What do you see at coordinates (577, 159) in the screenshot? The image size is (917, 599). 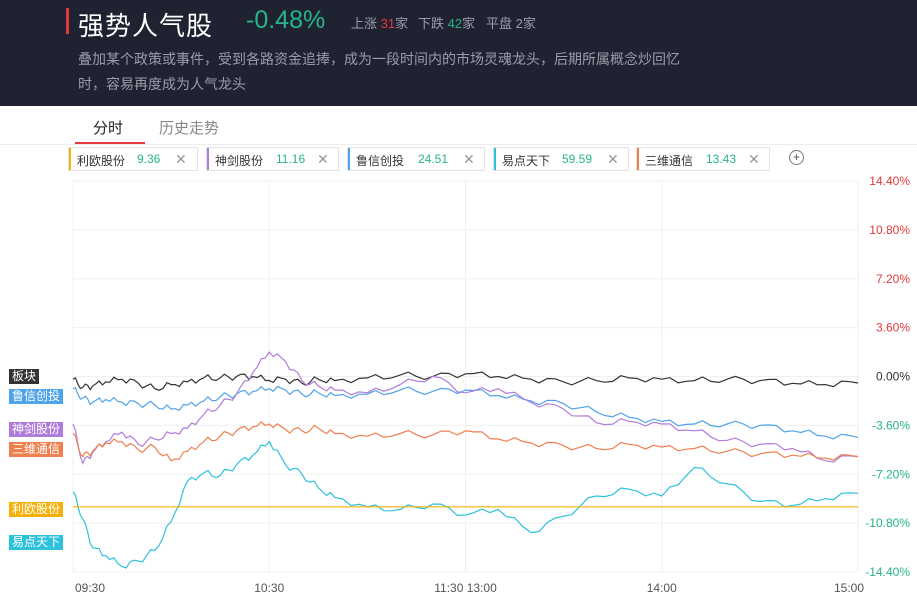 I see `chip-value: 59.59` at bounding box center [577, 159].